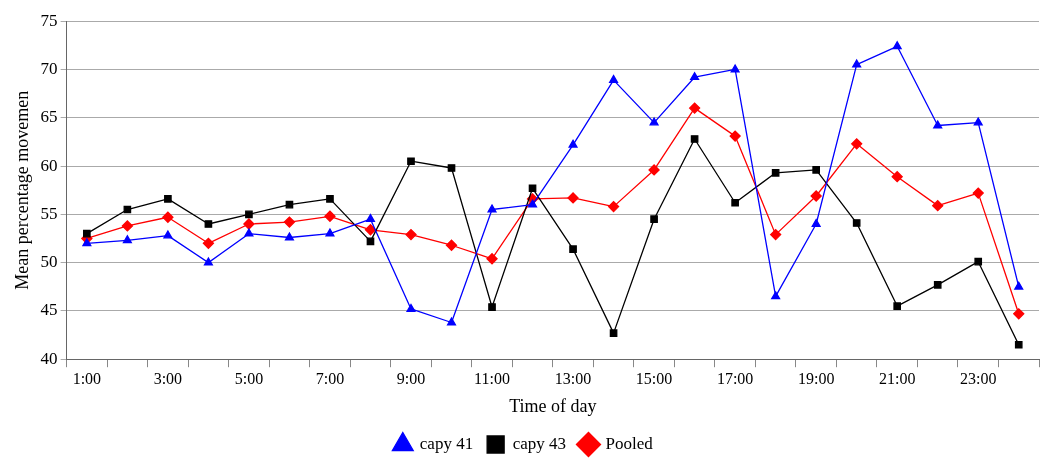 This screenshot has height=471, width=1062. Describe the element at coordinates (816, 378) in the screenshot. I see `x-tick-label: 19:00` at that location.